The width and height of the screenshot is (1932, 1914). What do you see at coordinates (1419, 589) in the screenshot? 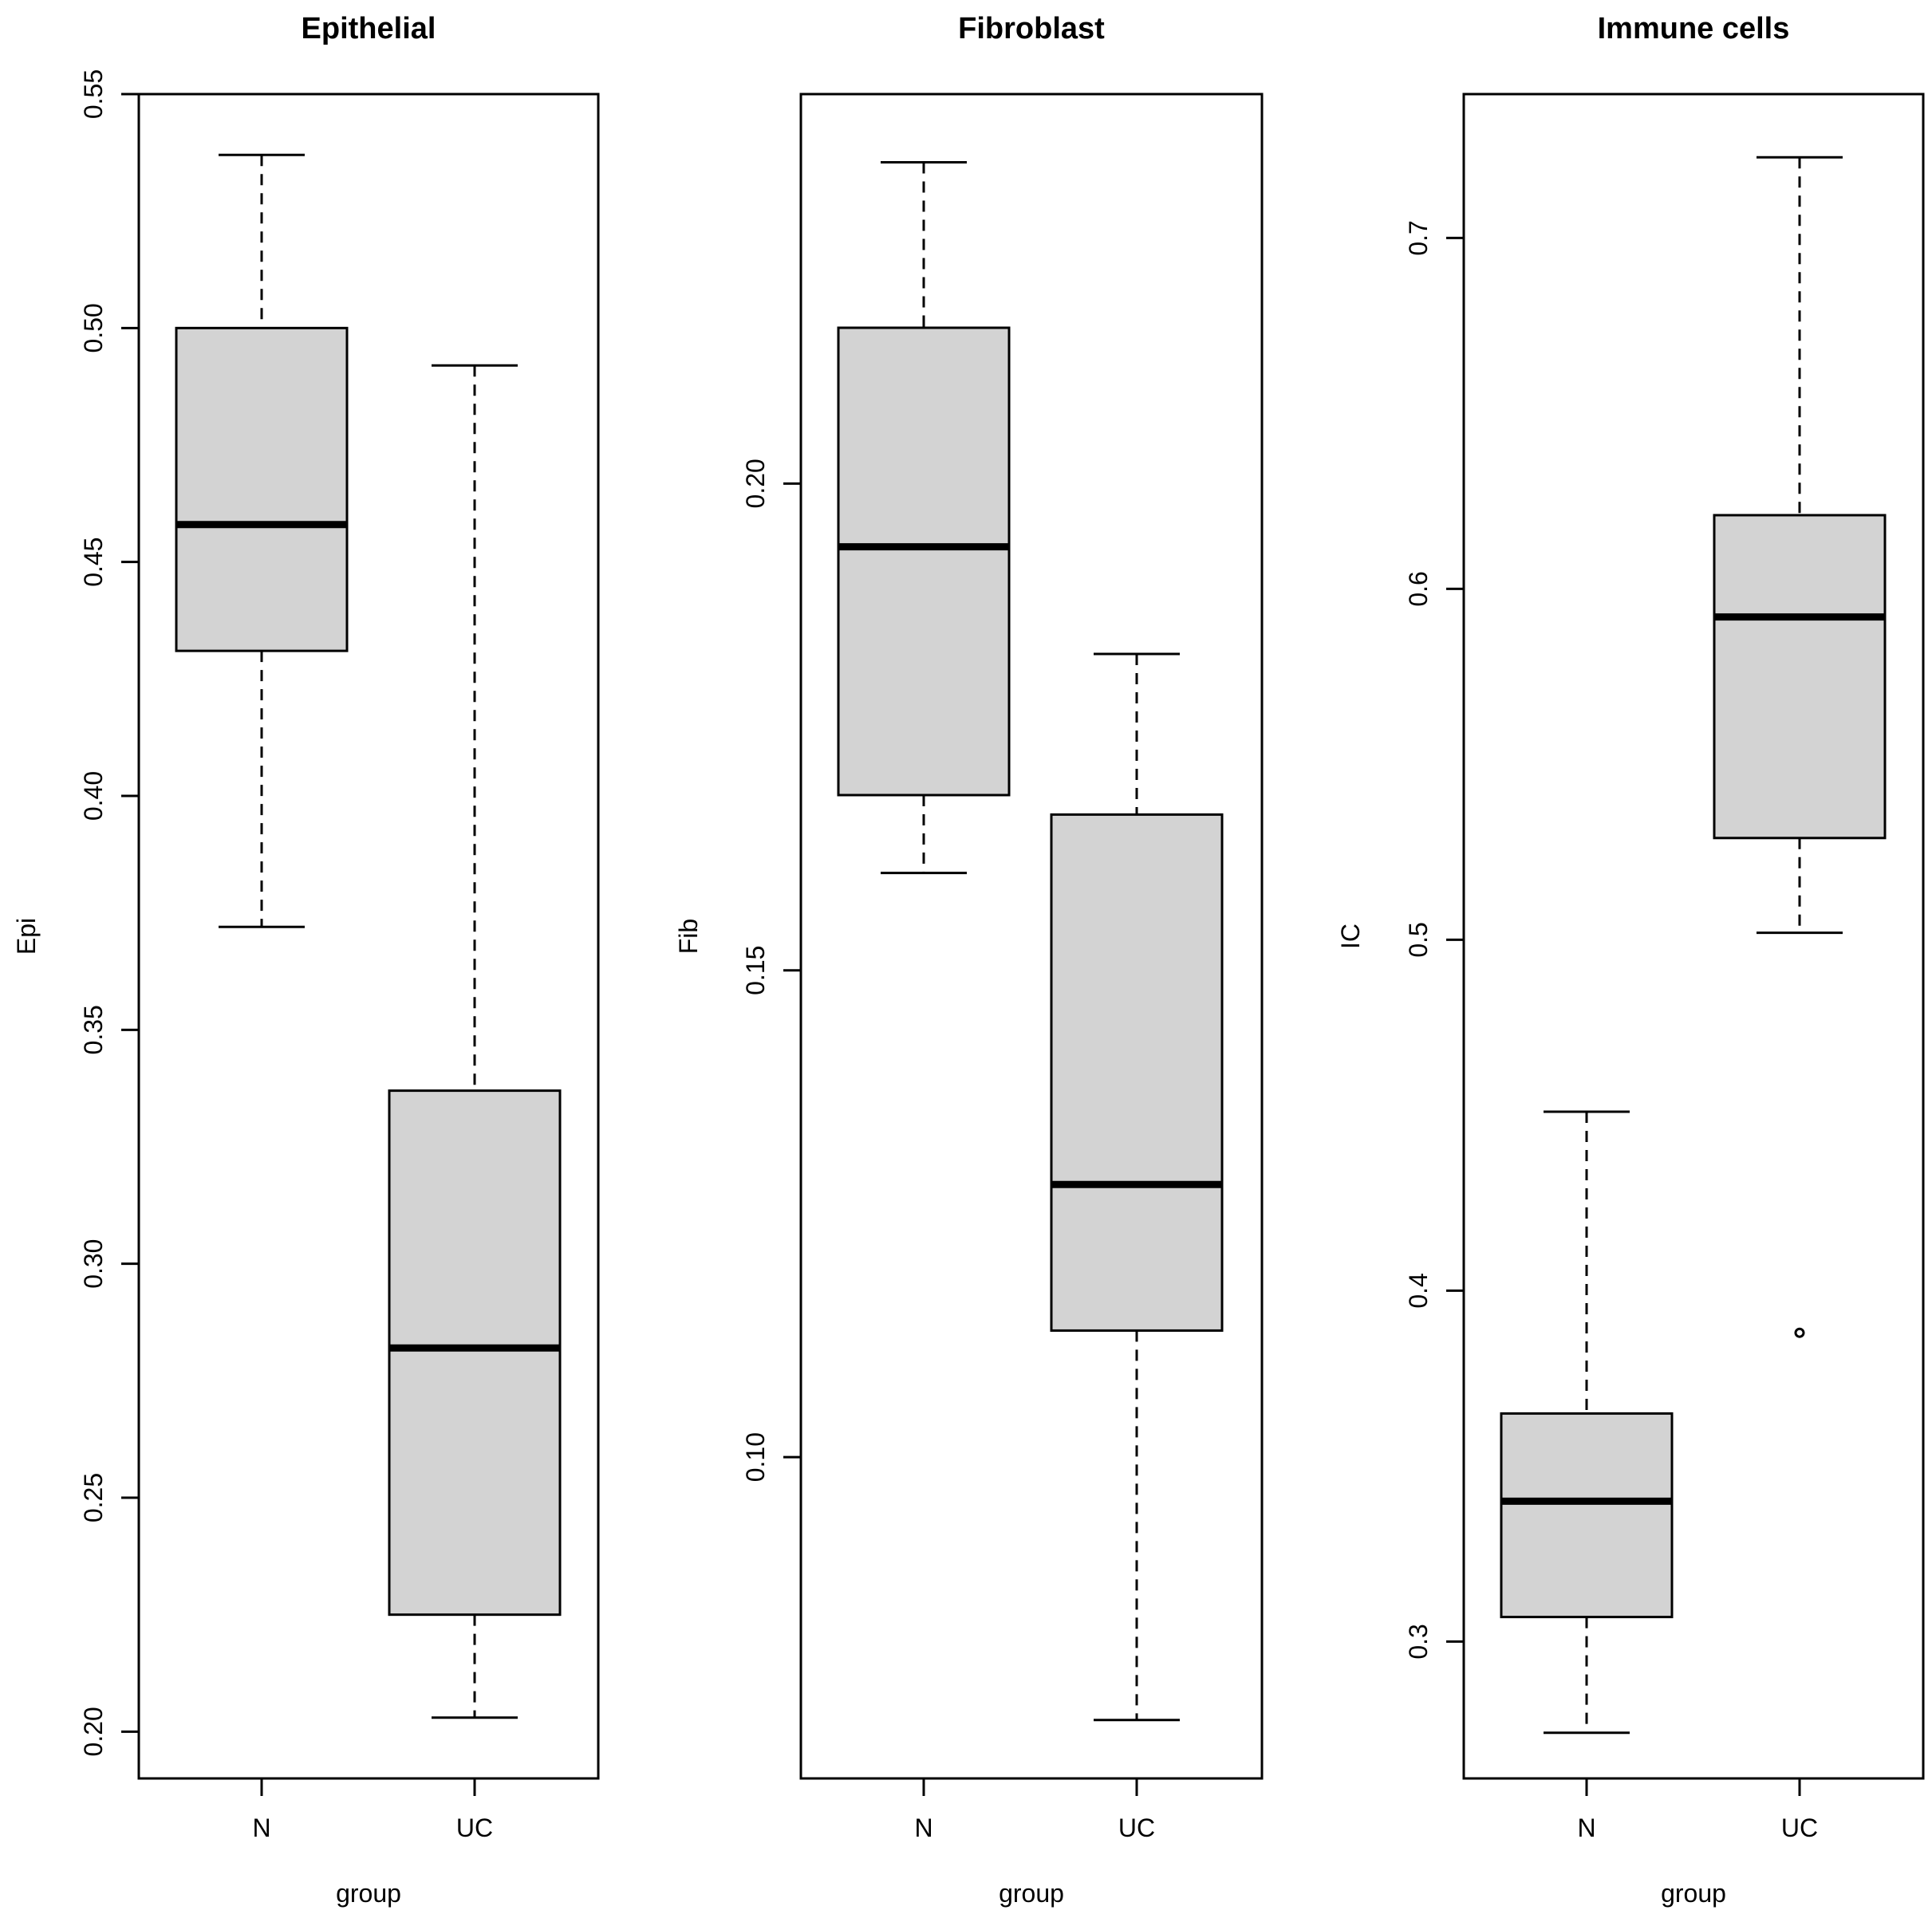
I see `y-tick-label: 0.6` at bounding box center [1419, 589].